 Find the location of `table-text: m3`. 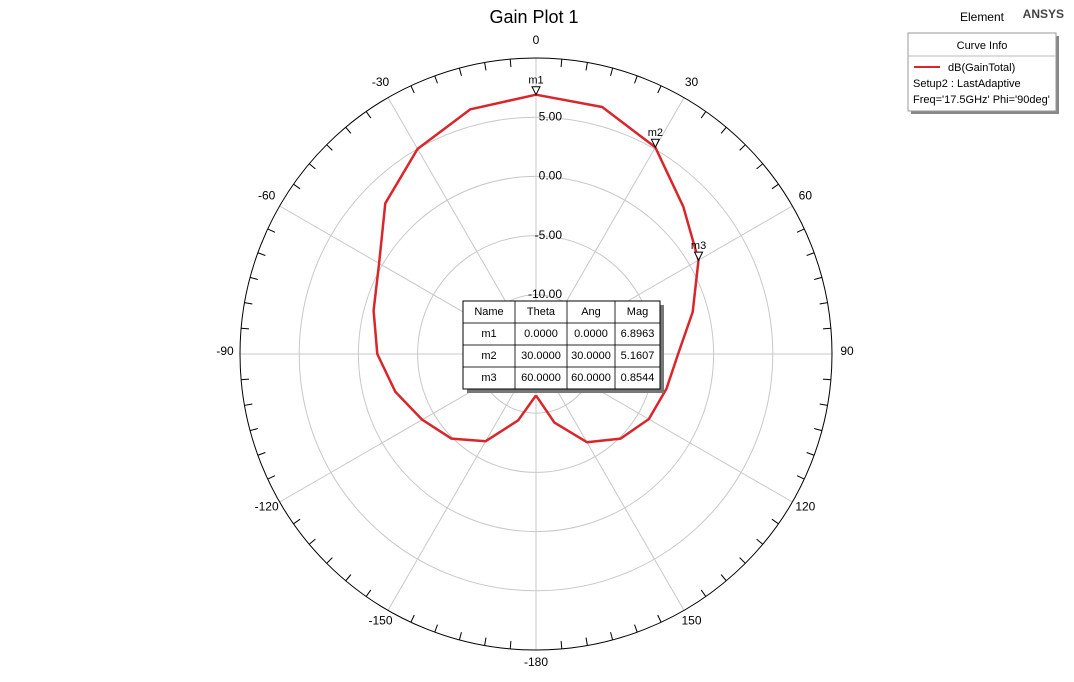

table-text: m3 is located at coordinates (488, 378).